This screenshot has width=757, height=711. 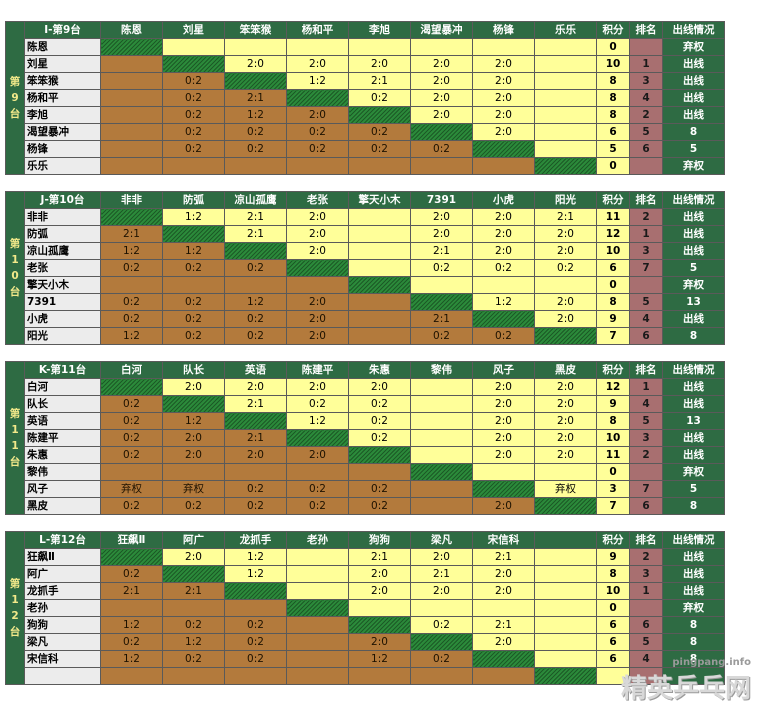 What do you see at coordinates (193, 370) in the screenshot?
I see `column-player-name: 队长` at bounding box center [193, 370].